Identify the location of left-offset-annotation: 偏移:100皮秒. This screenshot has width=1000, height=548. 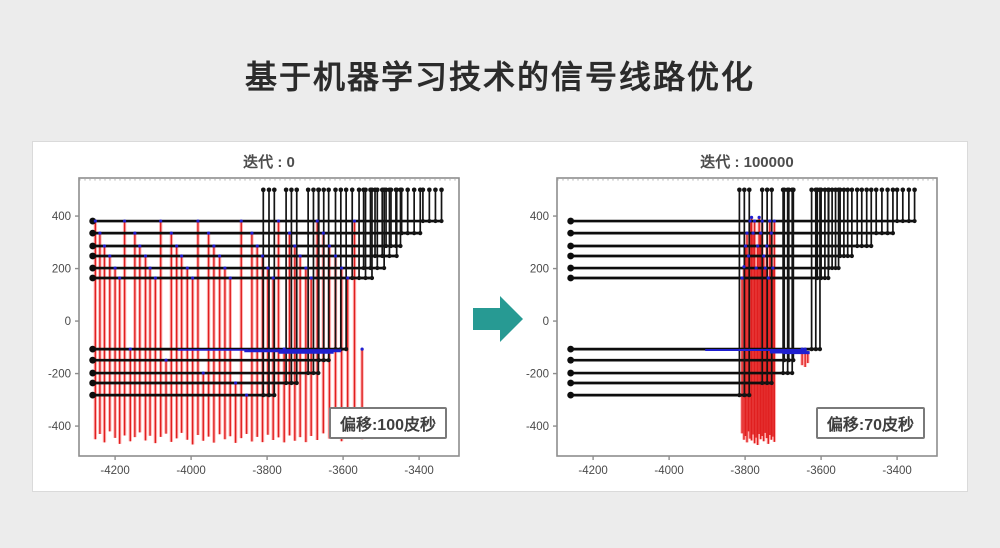
(387, 423).